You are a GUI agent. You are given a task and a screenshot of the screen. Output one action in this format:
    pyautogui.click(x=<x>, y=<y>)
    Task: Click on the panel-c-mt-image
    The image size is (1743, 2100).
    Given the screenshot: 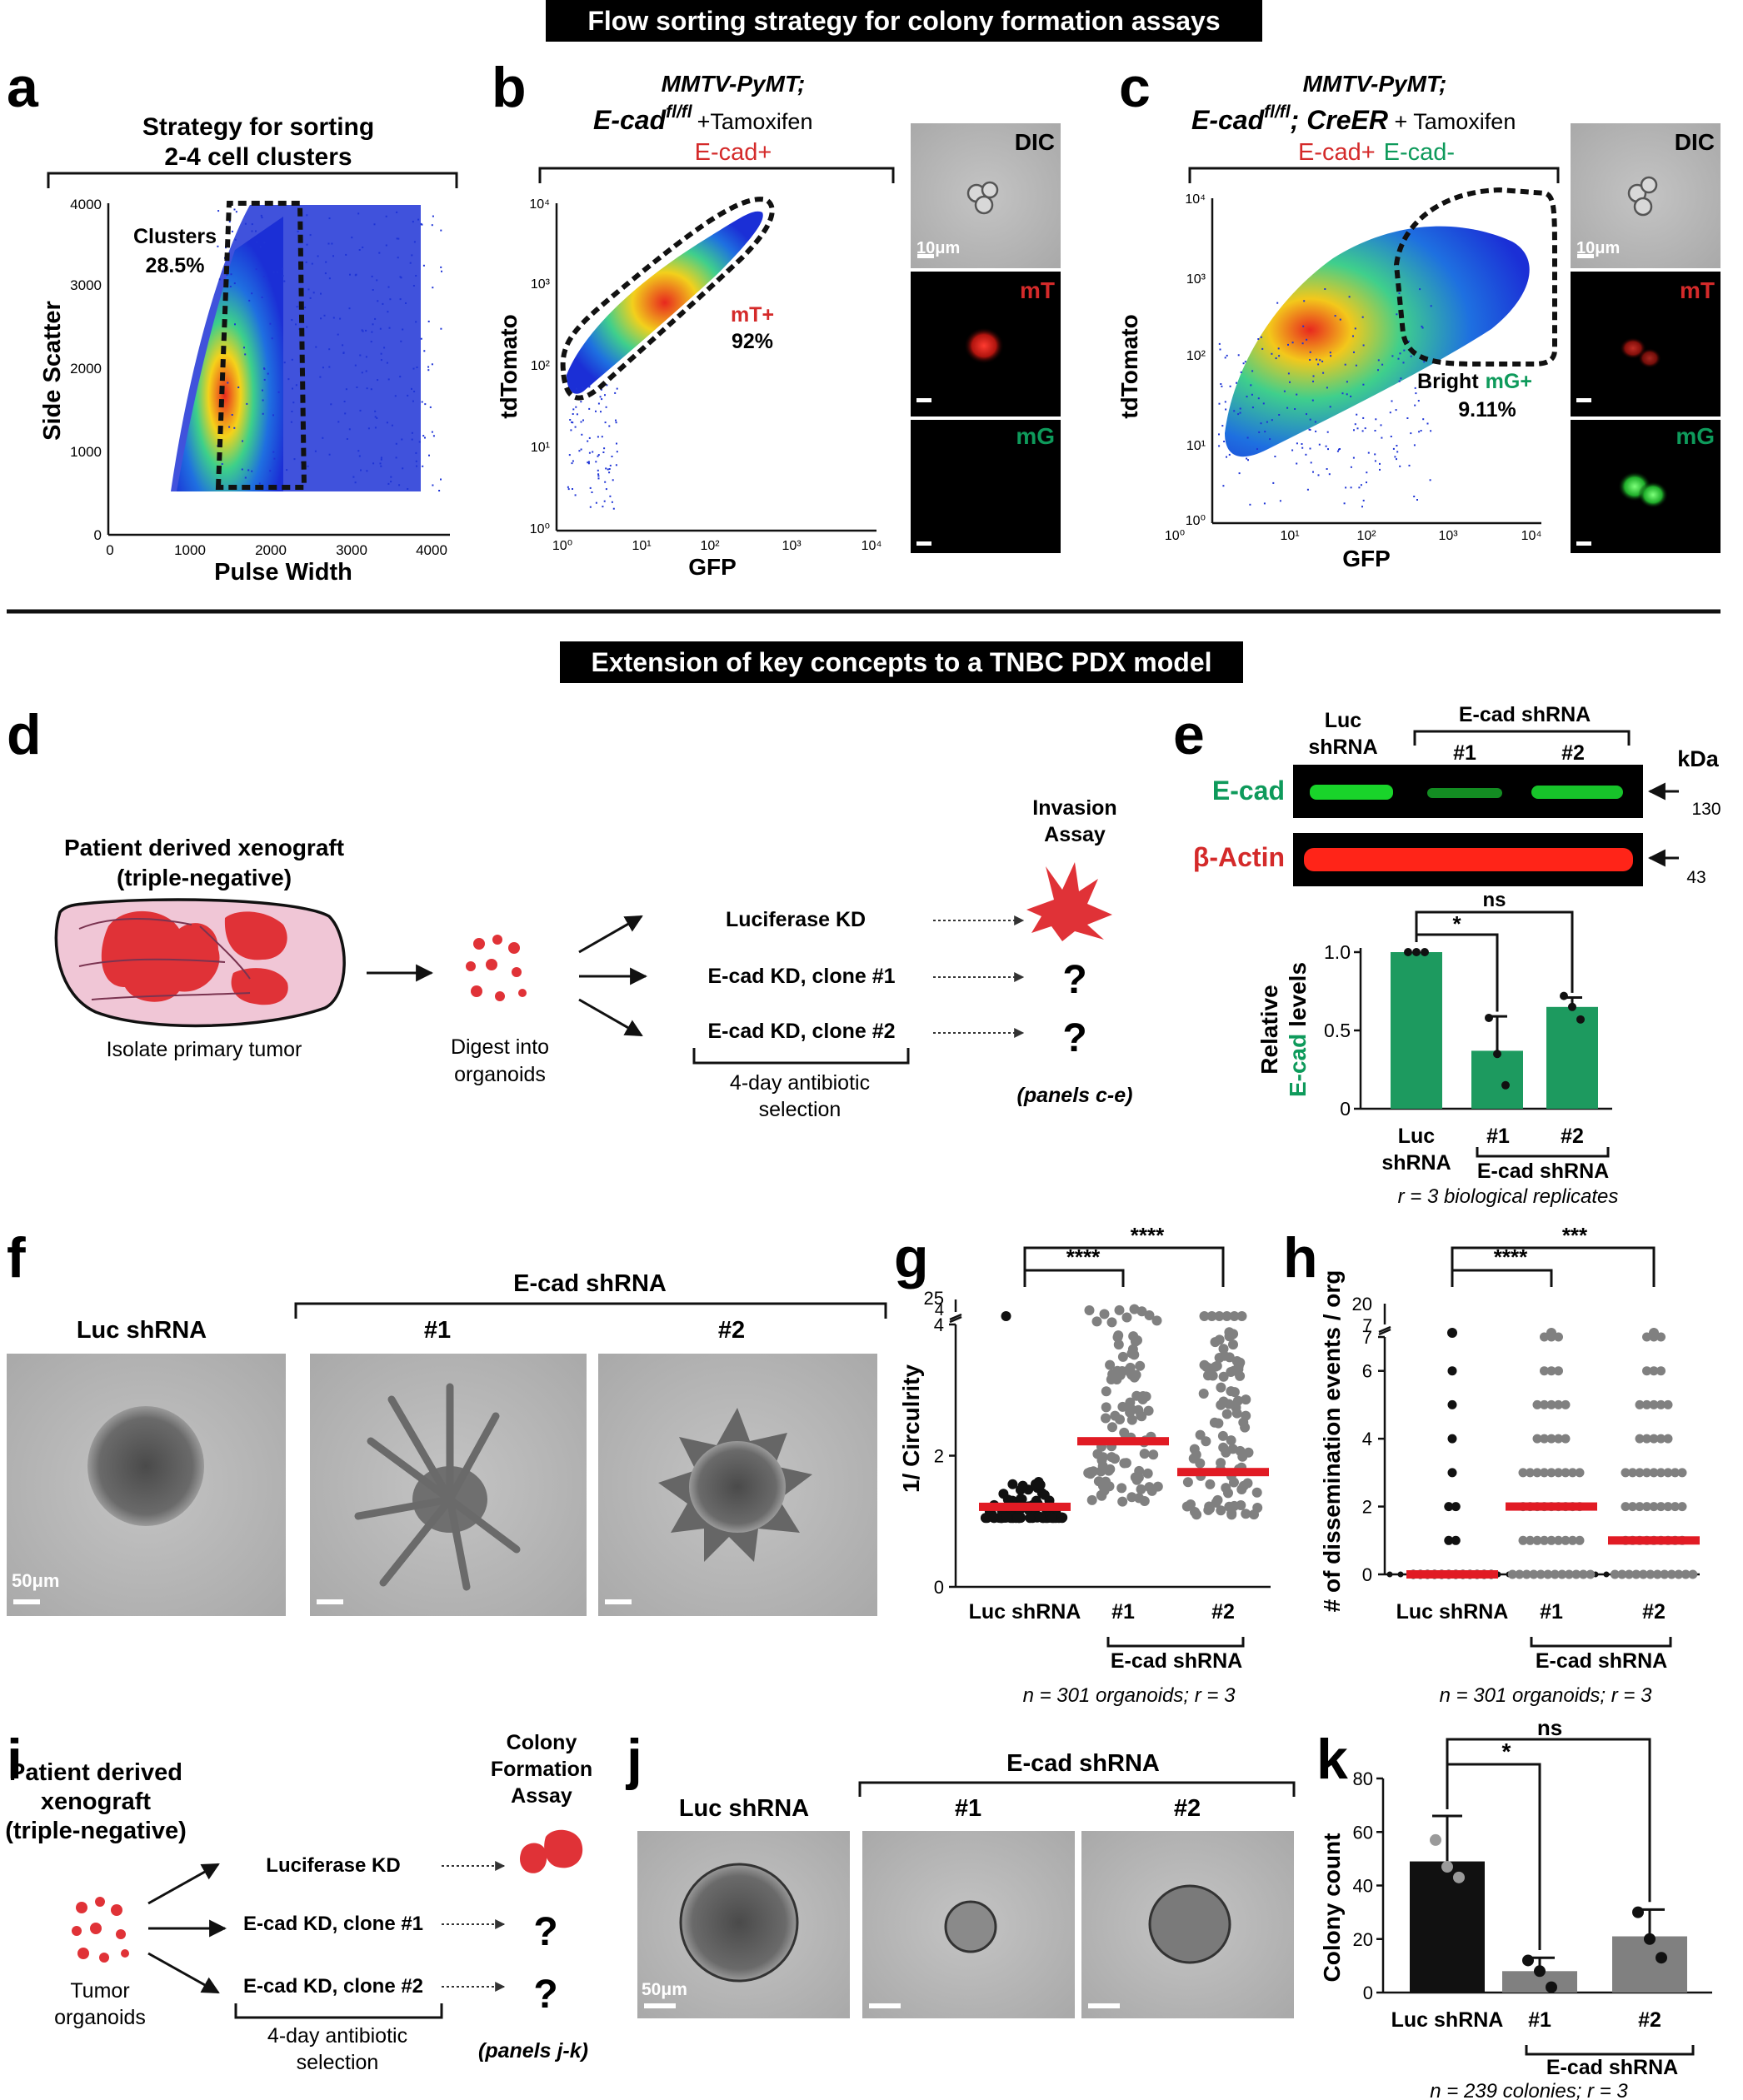 What is the action you would take?
    pyautogui.click(x=1646, y=344)
    